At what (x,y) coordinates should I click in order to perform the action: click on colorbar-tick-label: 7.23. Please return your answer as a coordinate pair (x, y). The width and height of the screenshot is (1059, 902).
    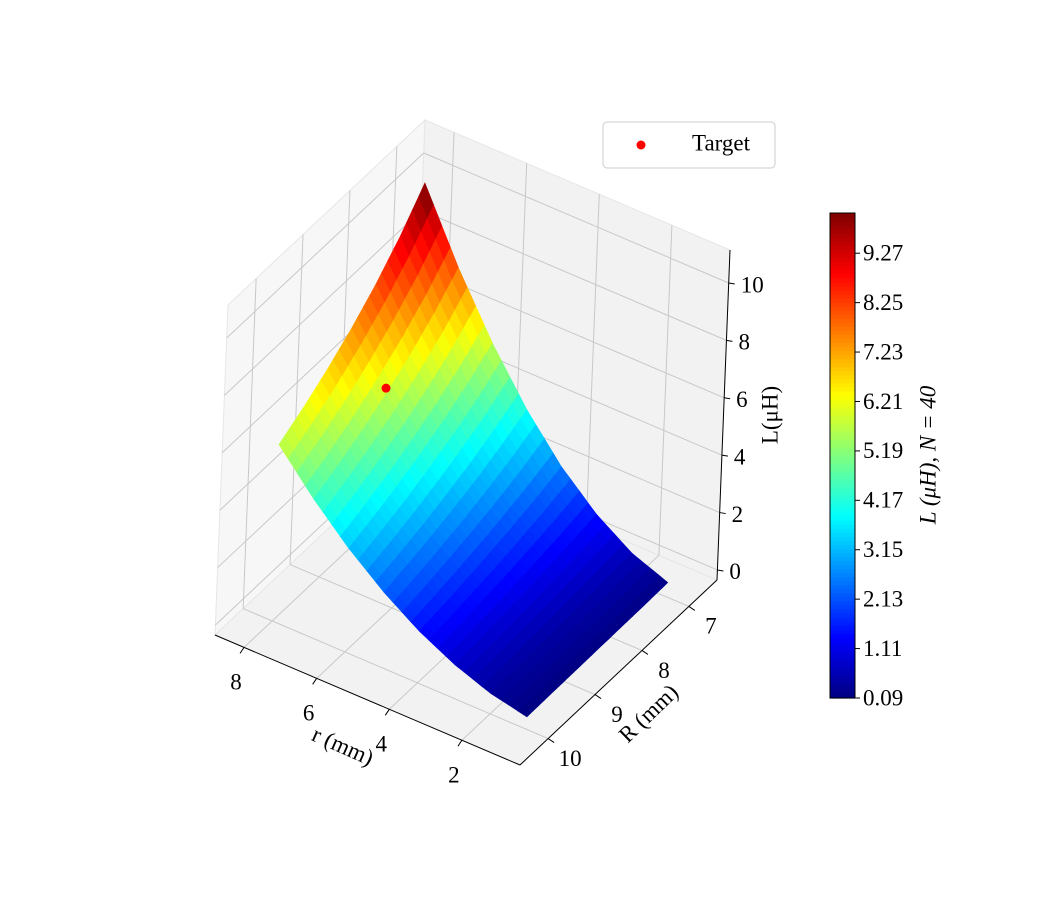
    Looking at the image, I should click on (883, 351).